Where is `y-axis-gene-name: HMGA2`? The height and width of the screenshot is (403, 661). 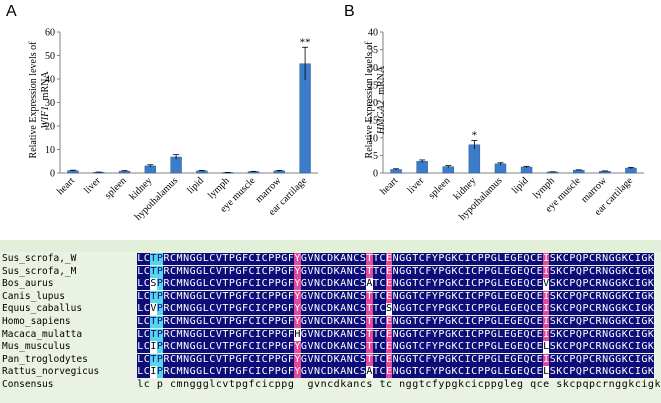
y-axis-gene-name: HMGA2 is located at coordinates (381, 117).